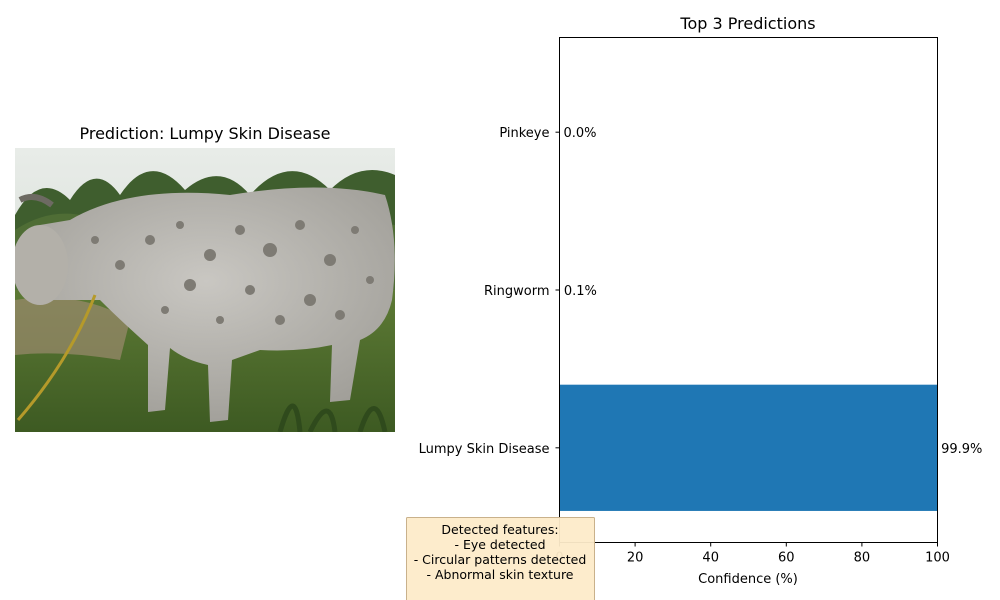  I want to click on x-tick-label: 40, so click(710, 558).